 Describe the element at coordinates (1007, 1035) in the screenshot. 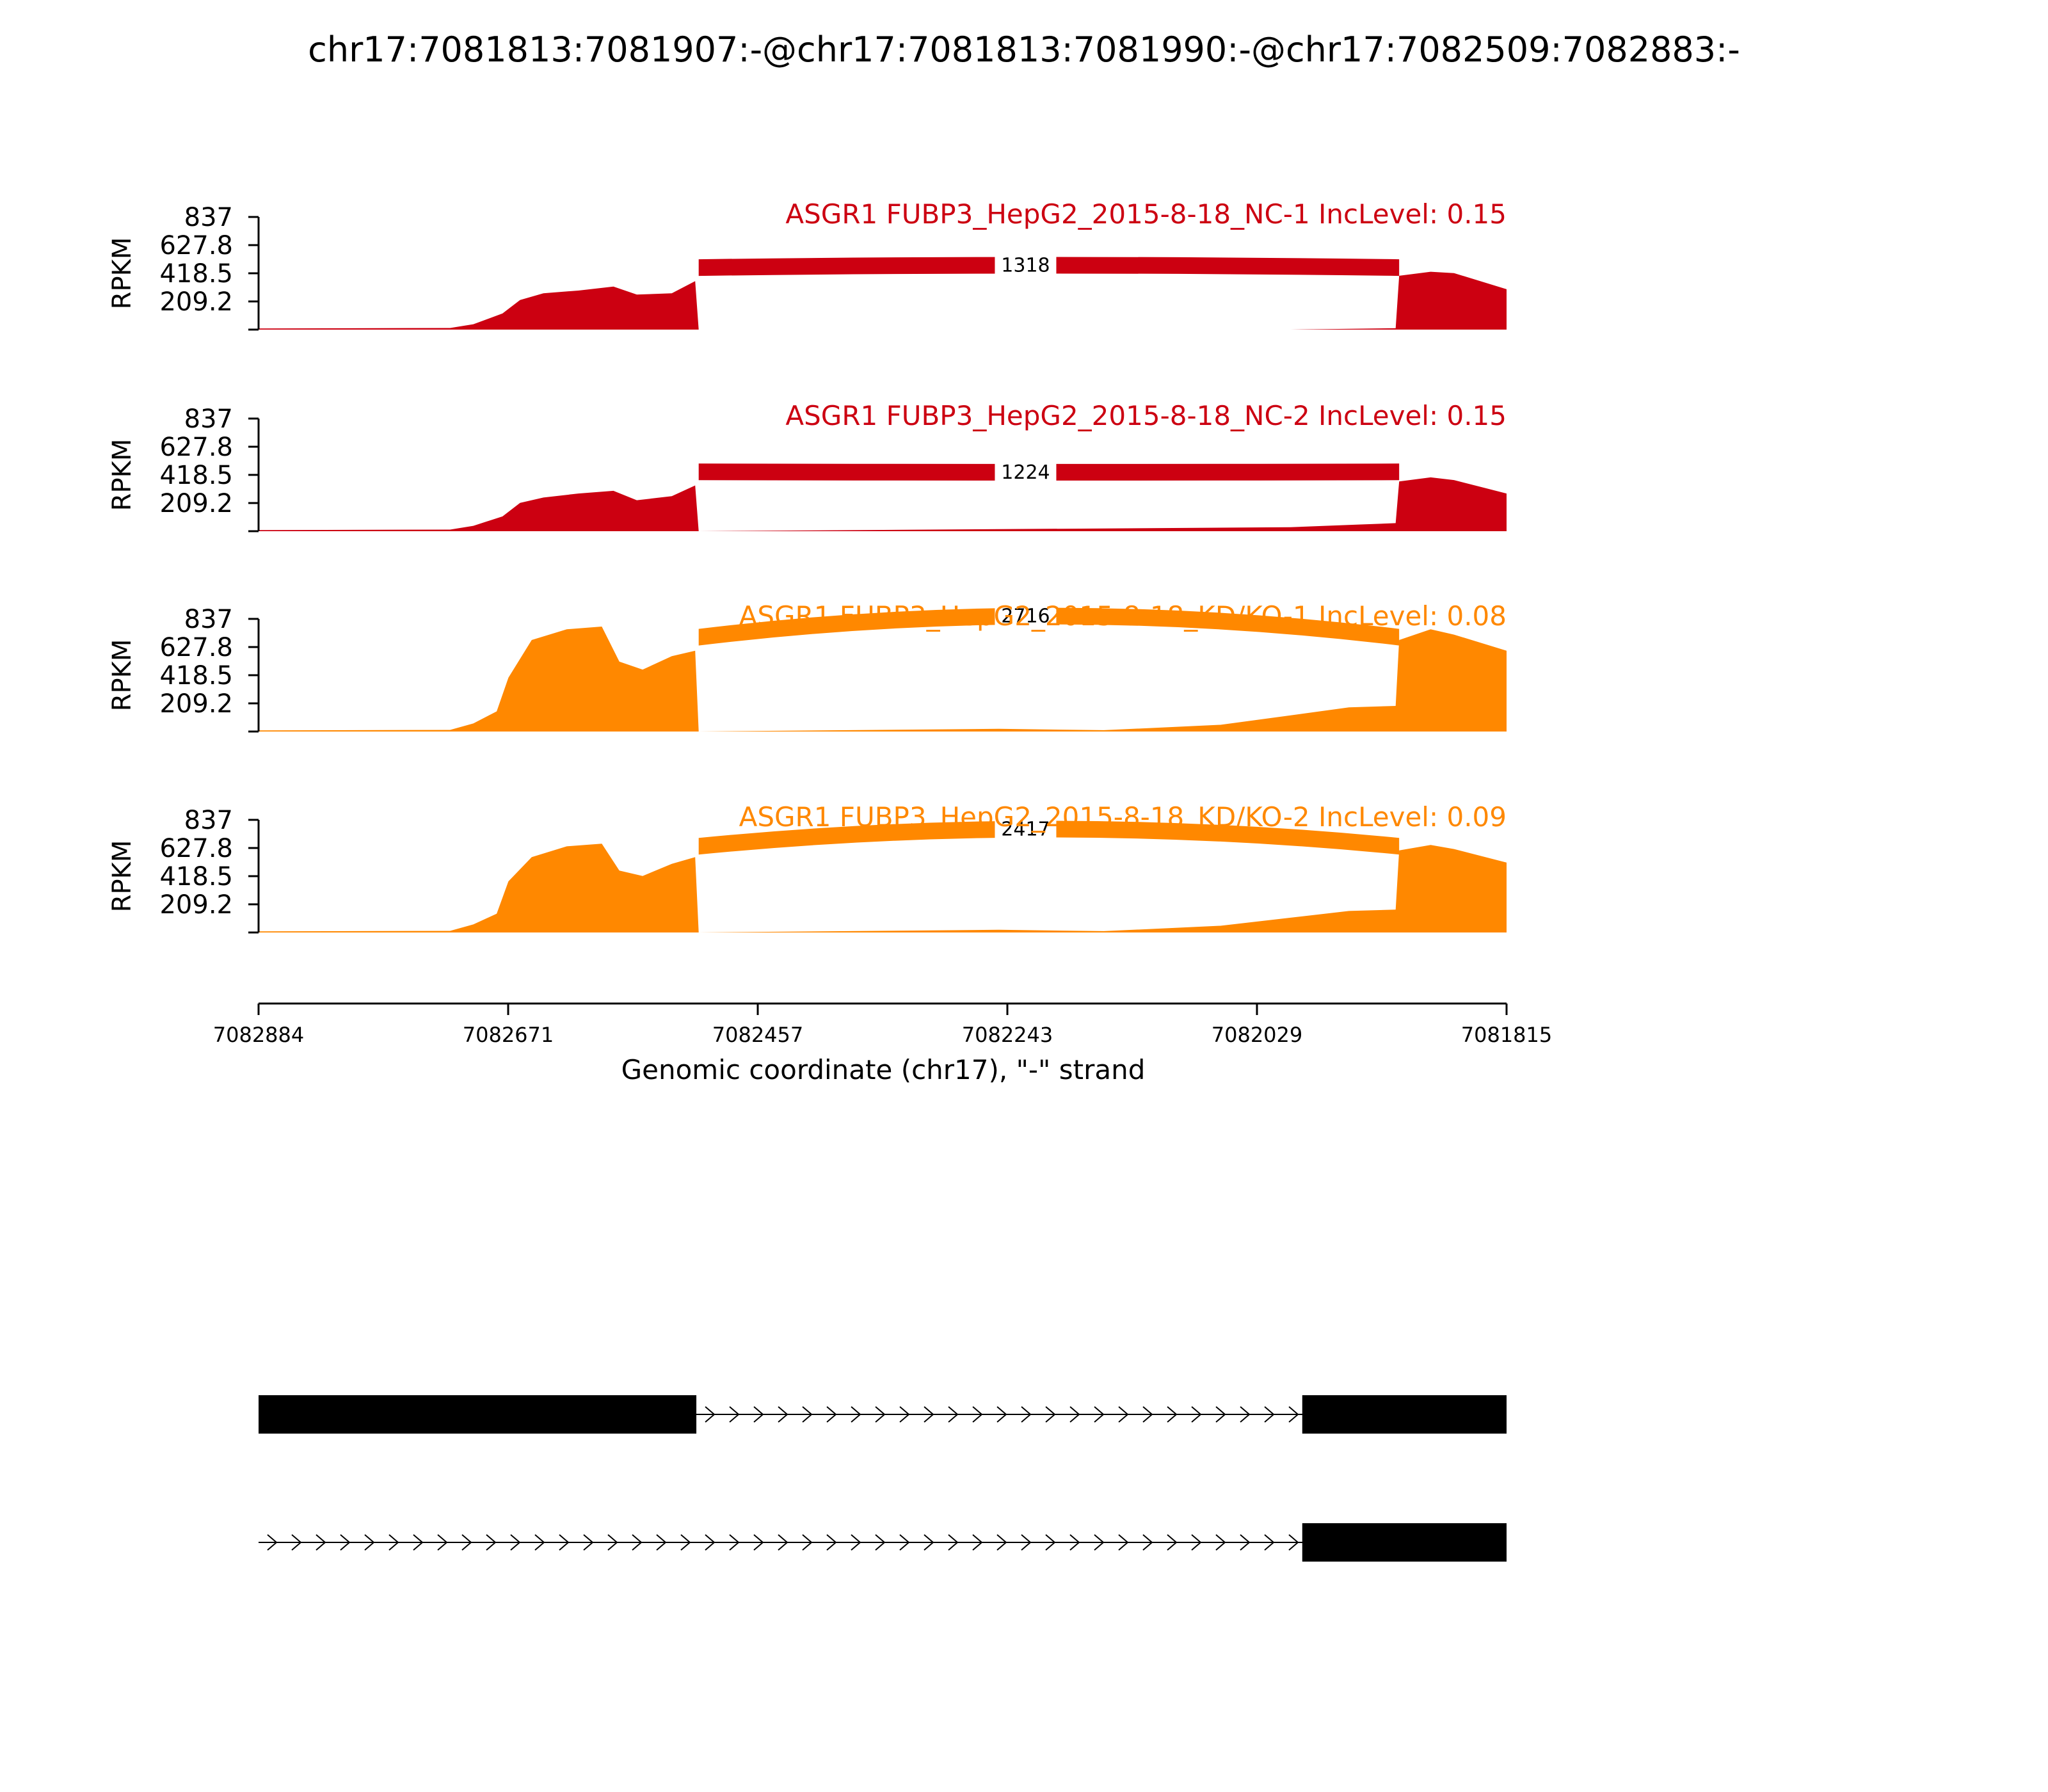

I see `x-tick-label: 7082243` at that location.